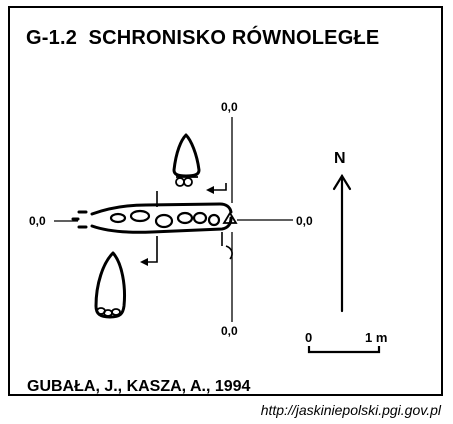  What do you see at coordinates (186, 249) in the screenshot?
I see `cross-section-mark-lower` at bounding box center [186, 249].